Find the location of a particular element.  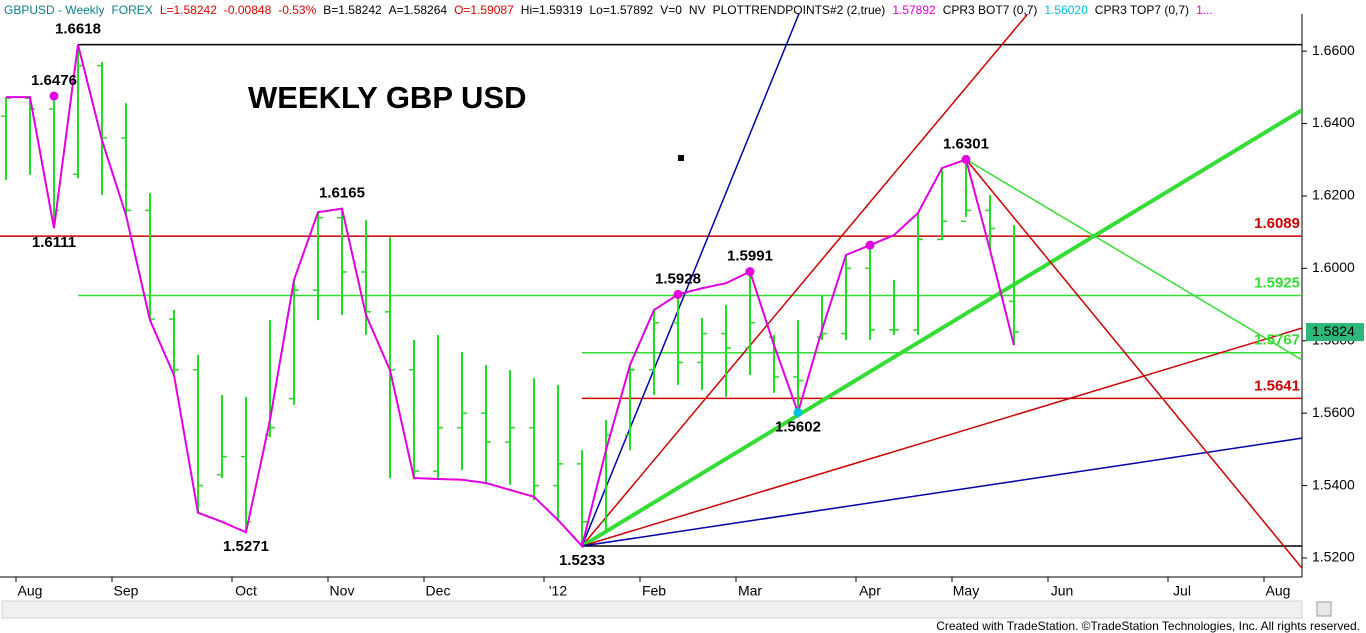

chart-title: WEEKLY GBP USD is located at coordinates (387, 97).